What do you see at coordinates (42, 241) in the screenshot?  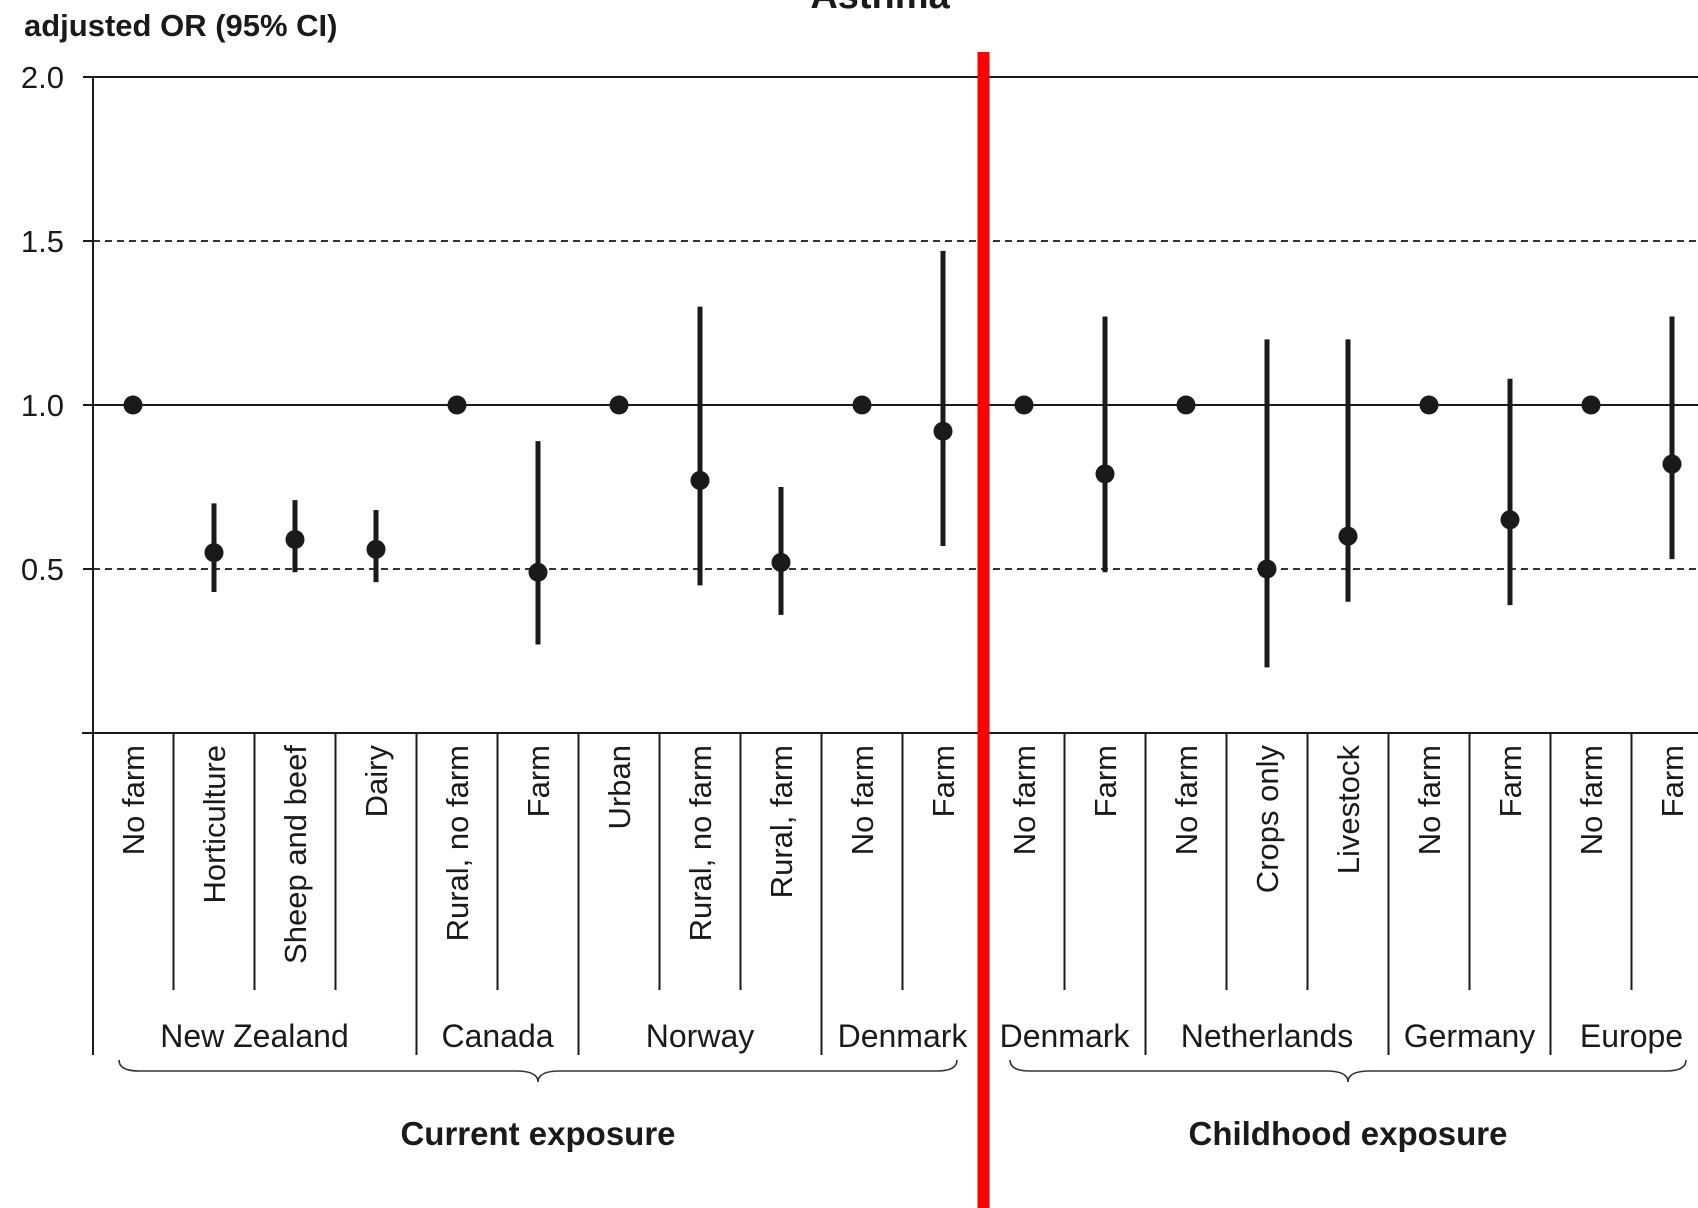 I see `y-tick-label: 1.5` at bounding box center [42, 241].